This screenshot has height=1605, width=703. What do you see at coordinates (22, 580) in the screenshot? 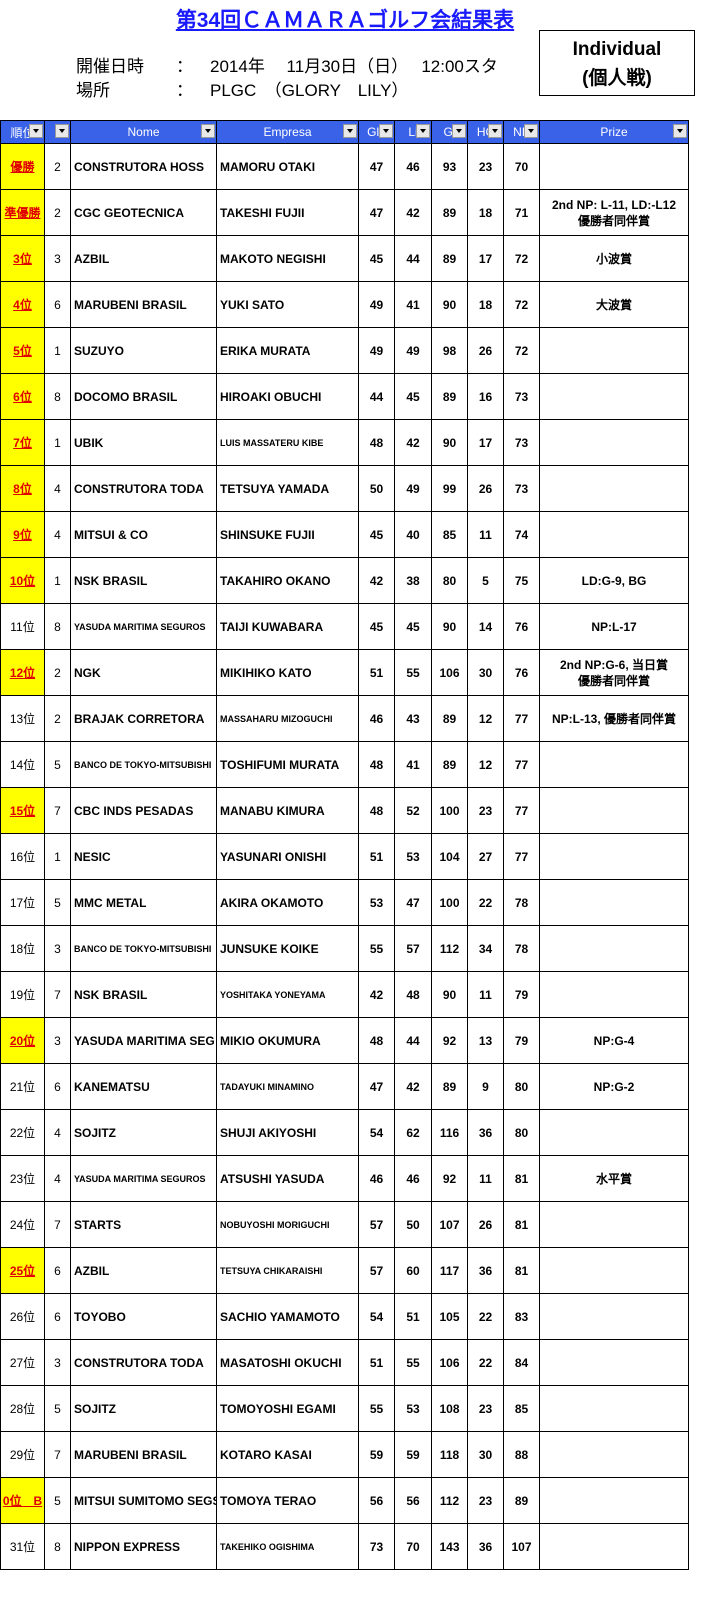
I see `cell: 10位` at bounding box center [22, 580].